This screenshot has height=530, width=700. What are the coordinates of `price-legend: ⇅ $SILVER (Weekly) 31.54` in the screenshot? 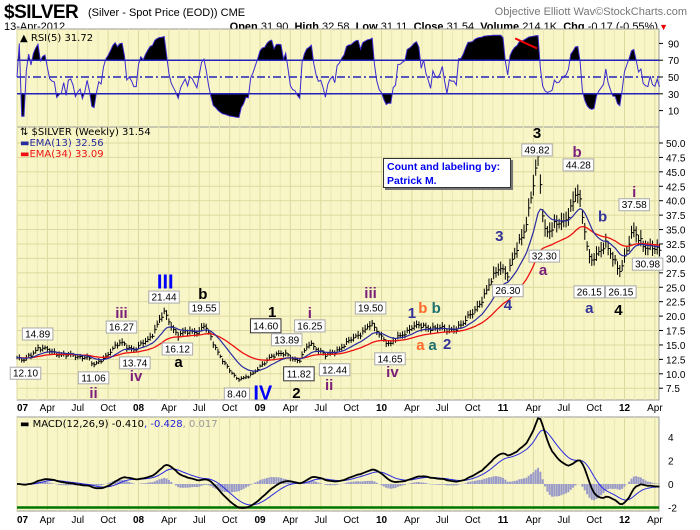 It's located at (85, 132).